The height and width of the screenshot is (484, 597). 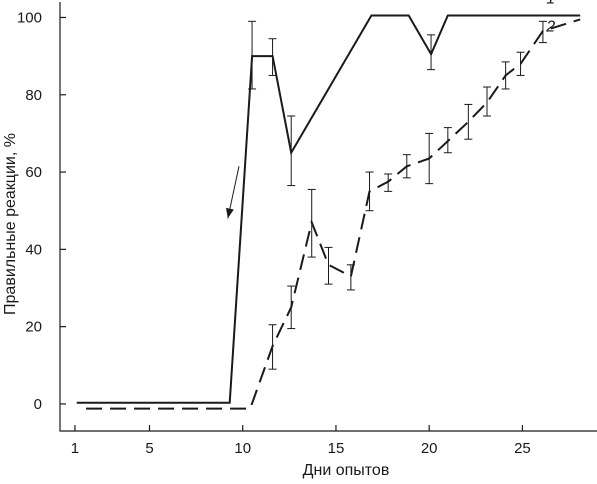 I want to click on series-label: 2, so click(x=550, y=26).